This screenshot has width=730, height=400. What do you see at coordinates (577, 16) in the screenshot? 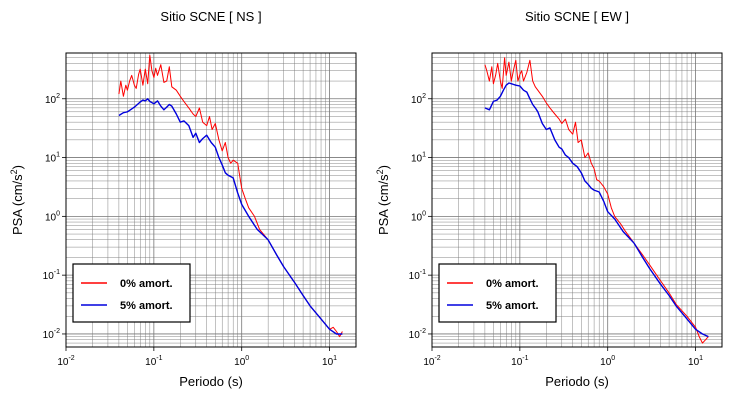
I see `chart-title: Sitio SCNE [ EW ]` at bounding box center [577, 16].